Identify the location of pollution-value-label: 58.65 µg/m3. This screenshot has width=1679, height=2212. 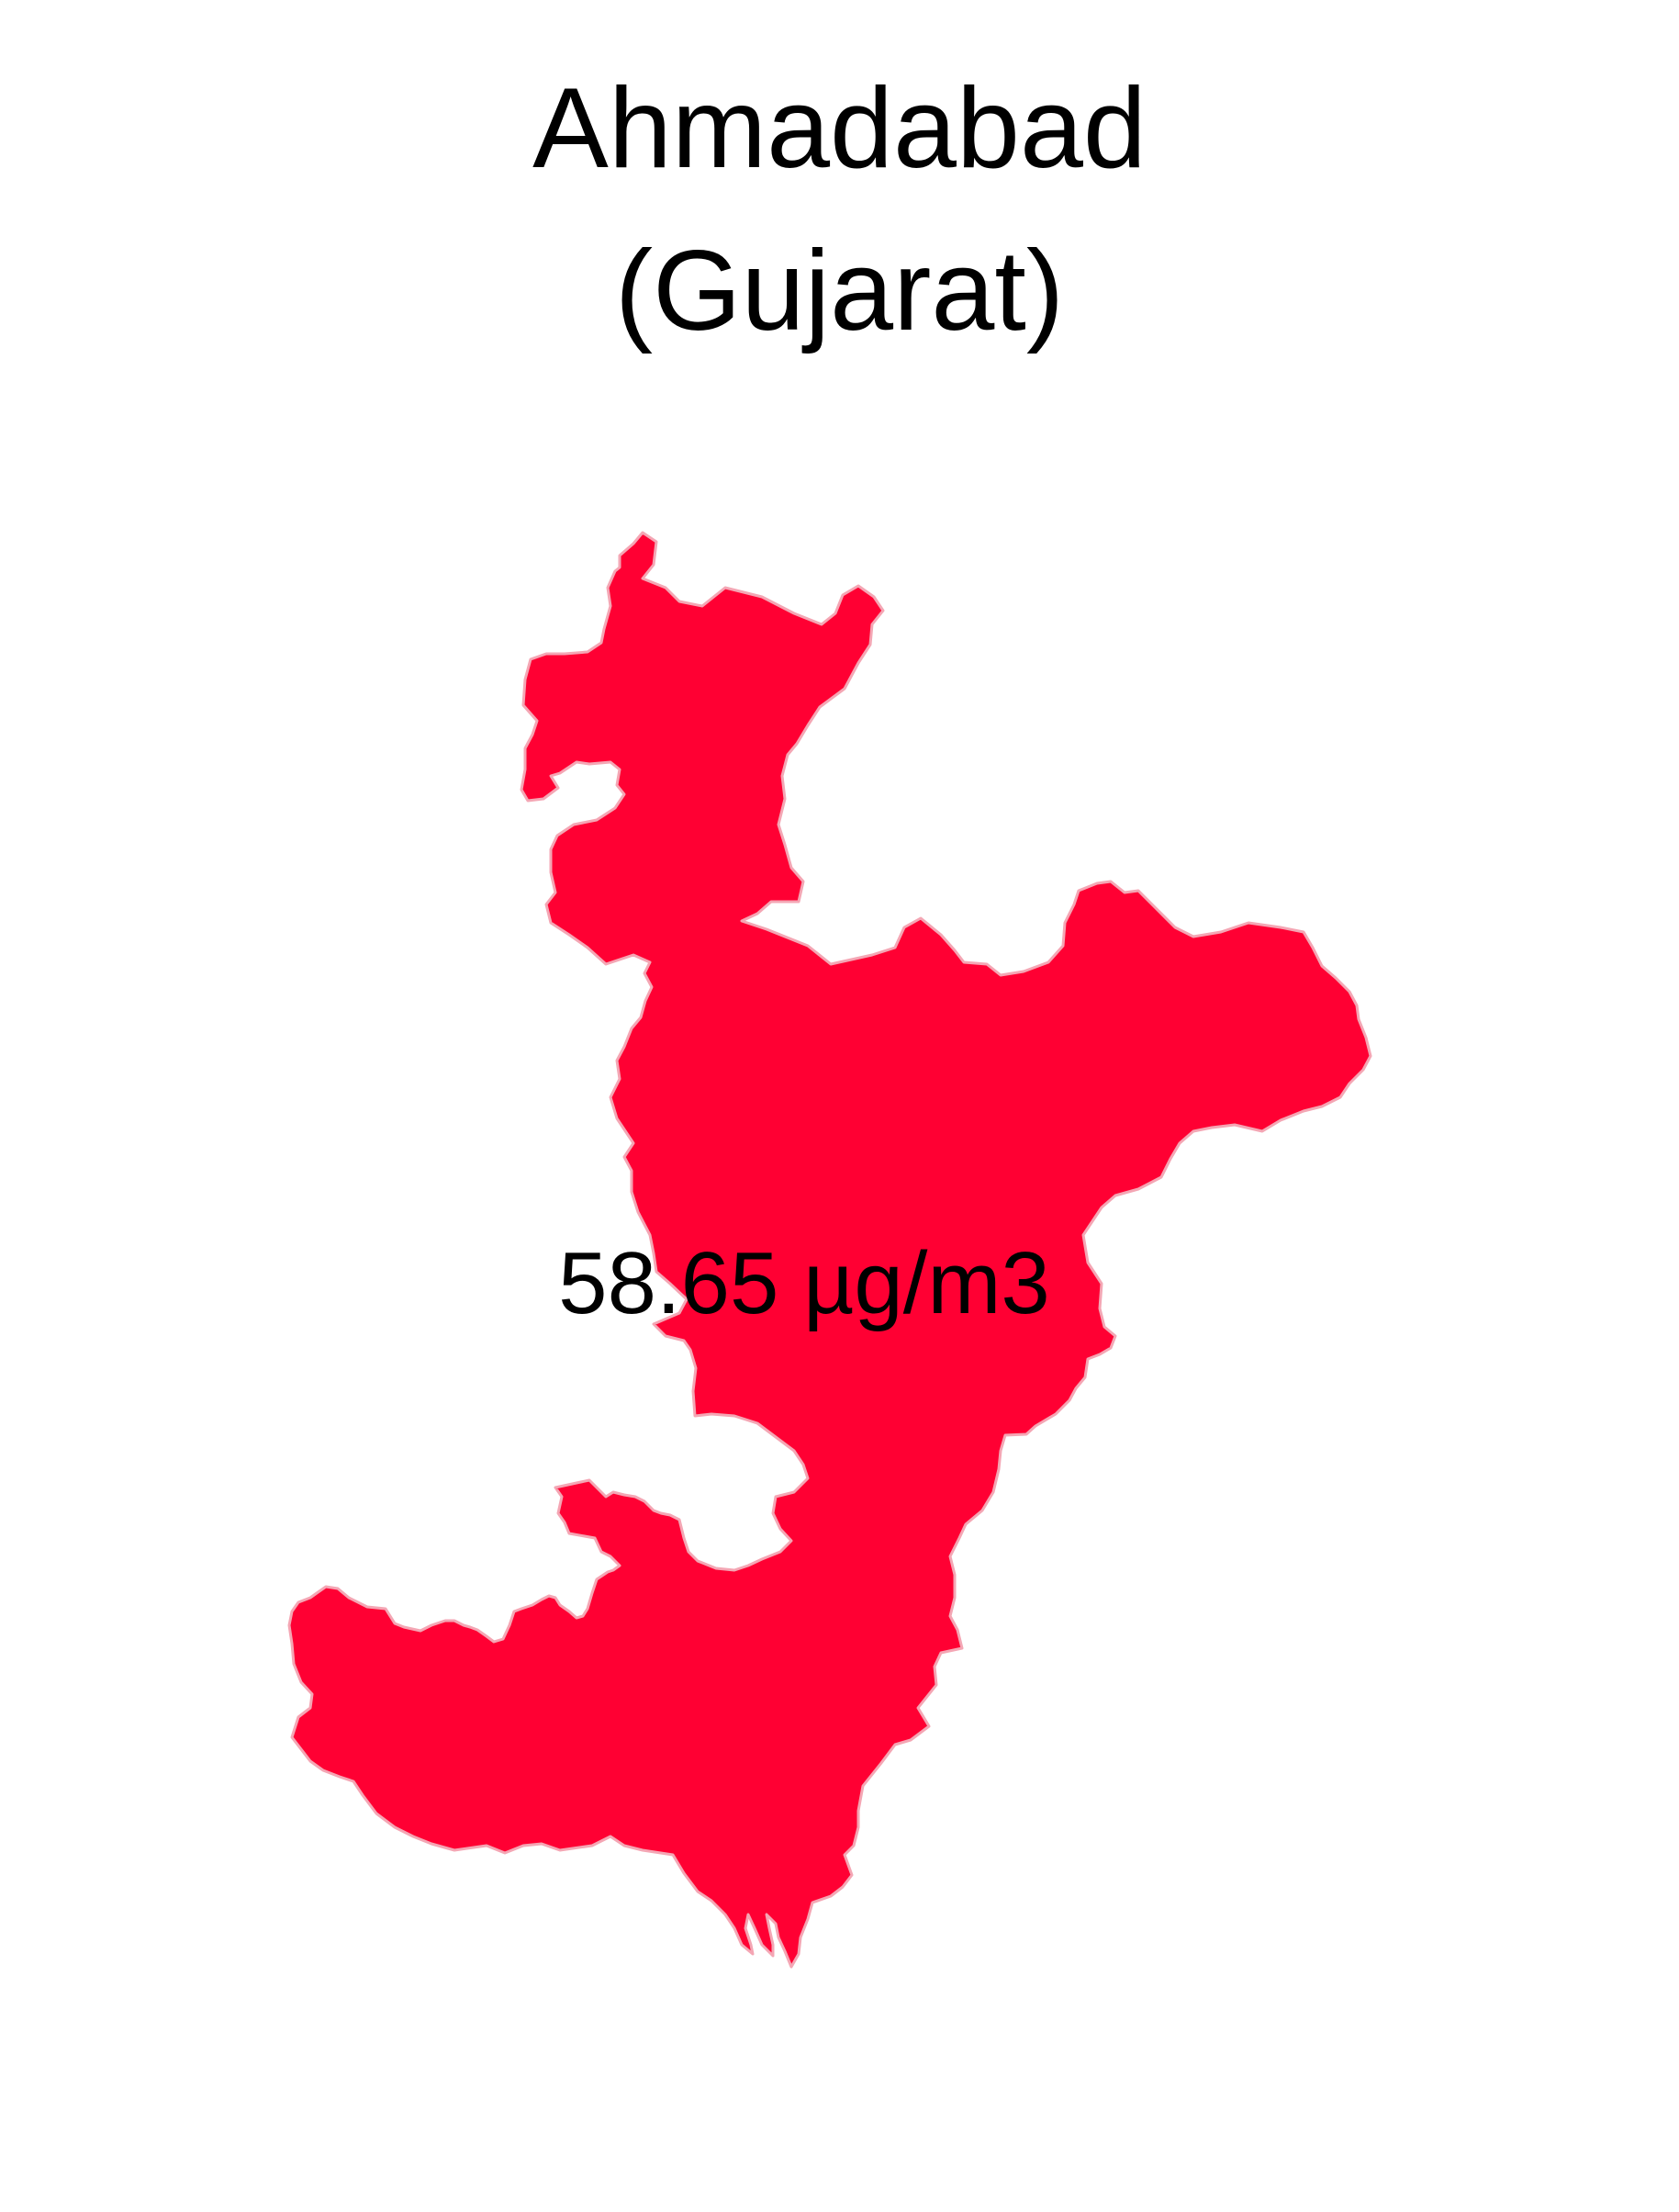
(804, 1283).